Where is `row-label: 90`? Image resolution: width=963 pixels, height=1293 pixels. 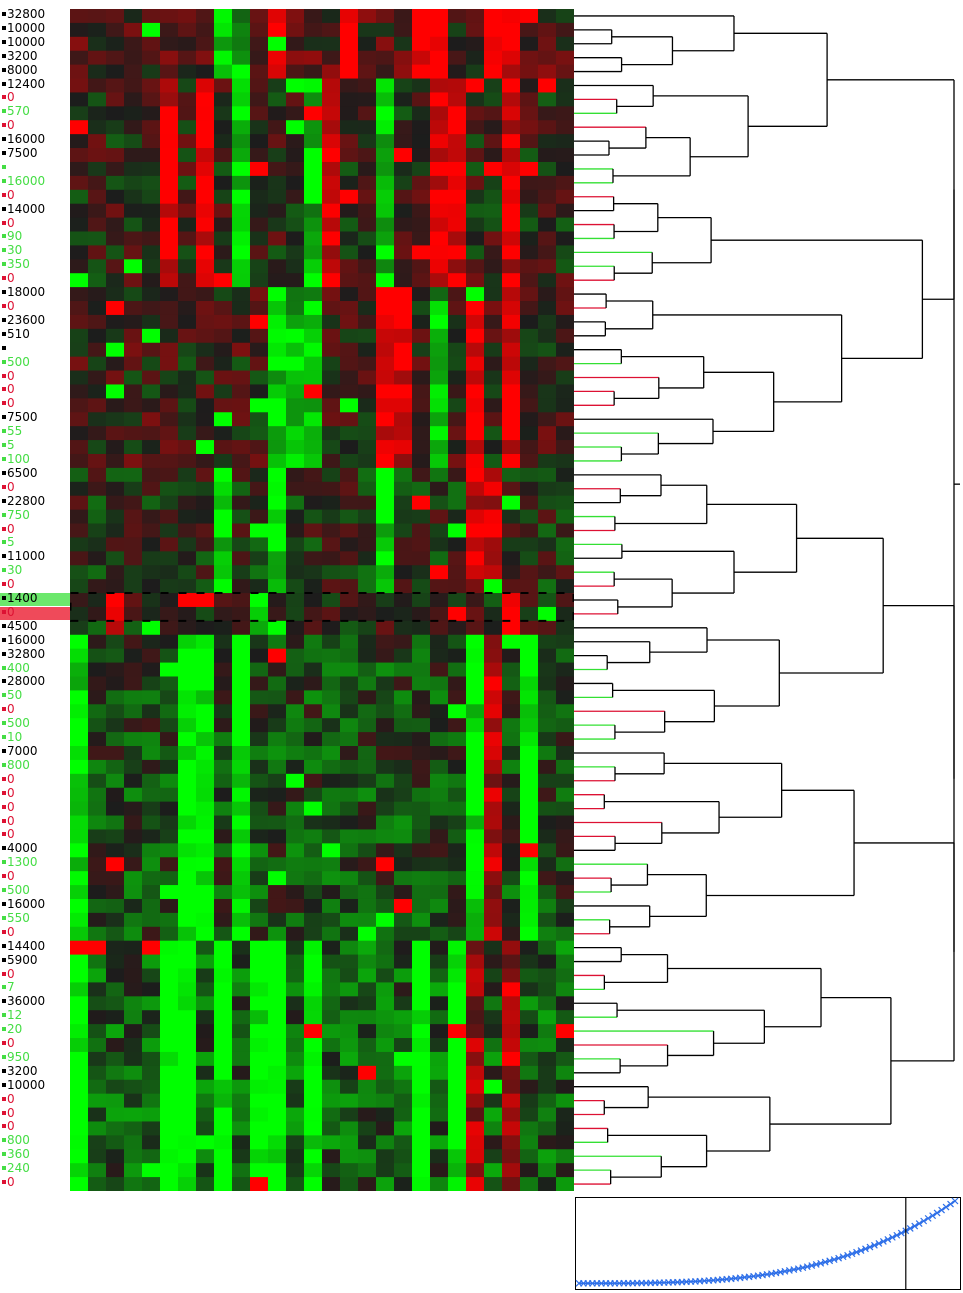 row-label: 90 is located at coordinates (35, 236).